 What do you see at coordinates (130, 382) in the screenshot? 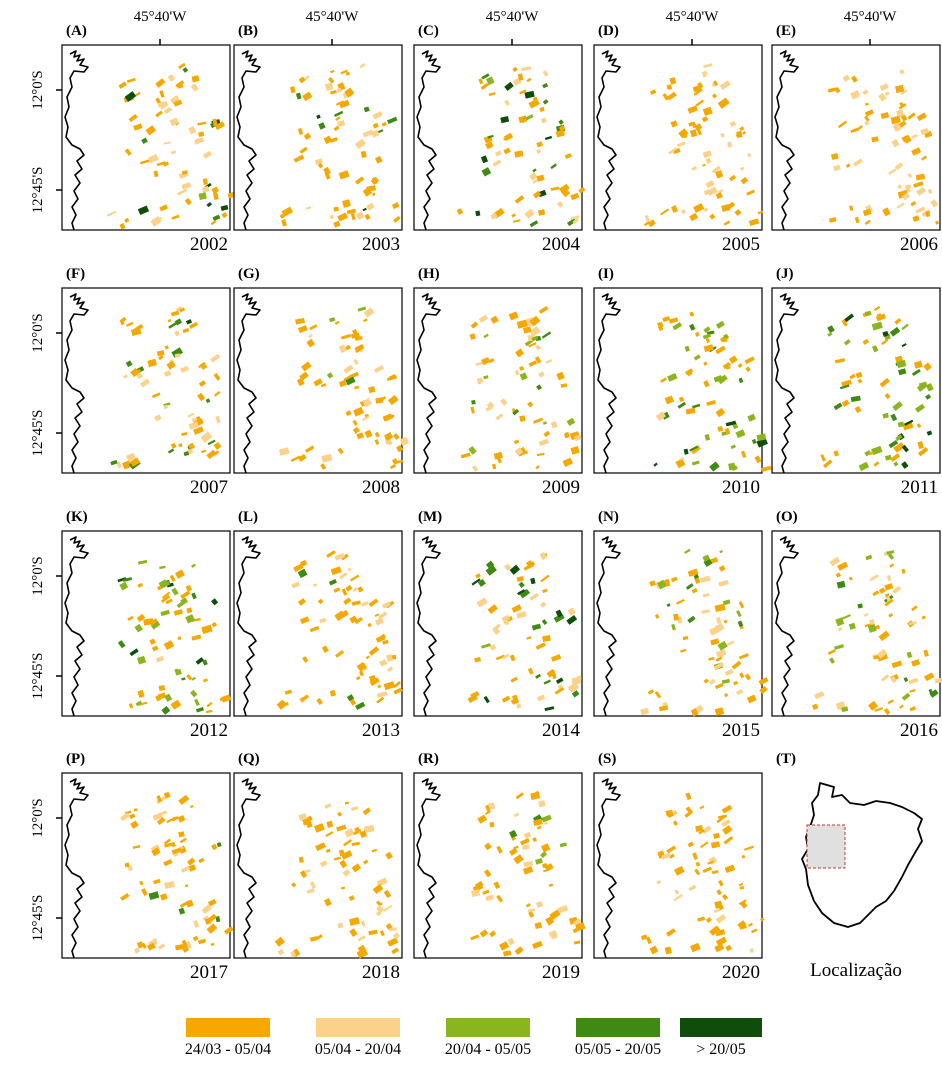
I see `map-panel-2007: (F) 2007 12°0'S 12°45'S` at bounding box center [130, 382].